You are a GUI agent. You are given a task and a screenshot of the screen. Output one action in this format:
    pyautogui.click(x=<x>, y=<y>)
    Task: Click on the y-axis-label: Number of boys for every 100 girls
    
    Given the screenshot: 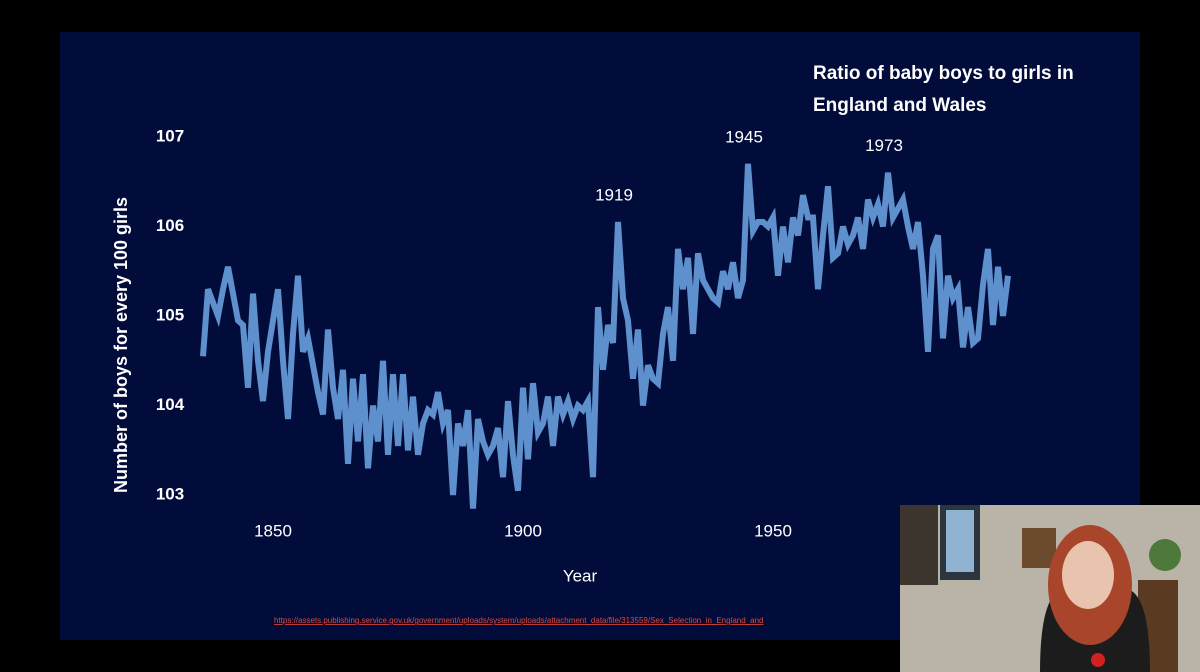 What is the action you would take?
    pyautogui.click(x=121, y=345)
    